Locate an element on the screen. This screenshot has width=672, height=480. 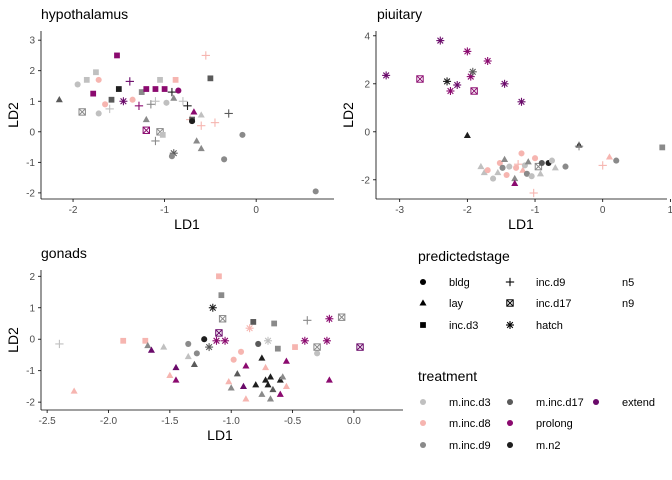
x-tick-label: -3 is located at coordinates (399, 210).